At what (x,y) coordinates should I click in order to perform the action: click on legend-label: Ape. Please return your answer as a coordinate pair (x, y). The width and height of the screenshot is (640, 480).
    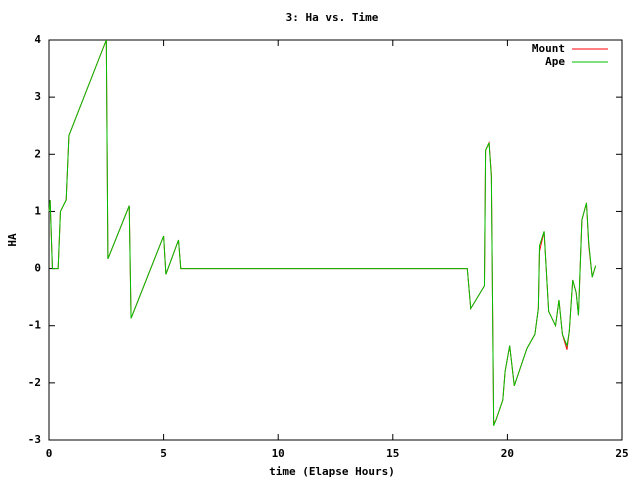
    Looking at the image, I should click on (555, 61).